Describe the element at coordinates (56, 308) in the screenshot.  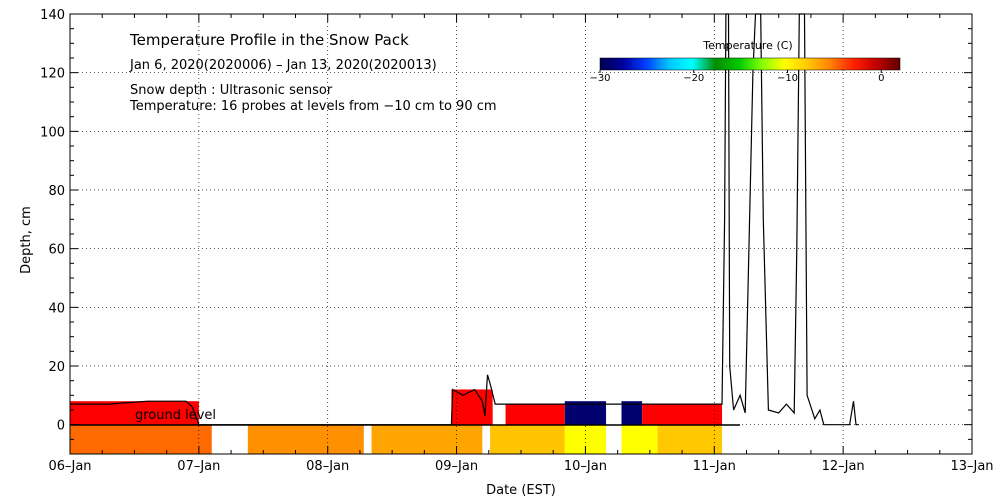
I see `y-tick-label: 40` at that location.